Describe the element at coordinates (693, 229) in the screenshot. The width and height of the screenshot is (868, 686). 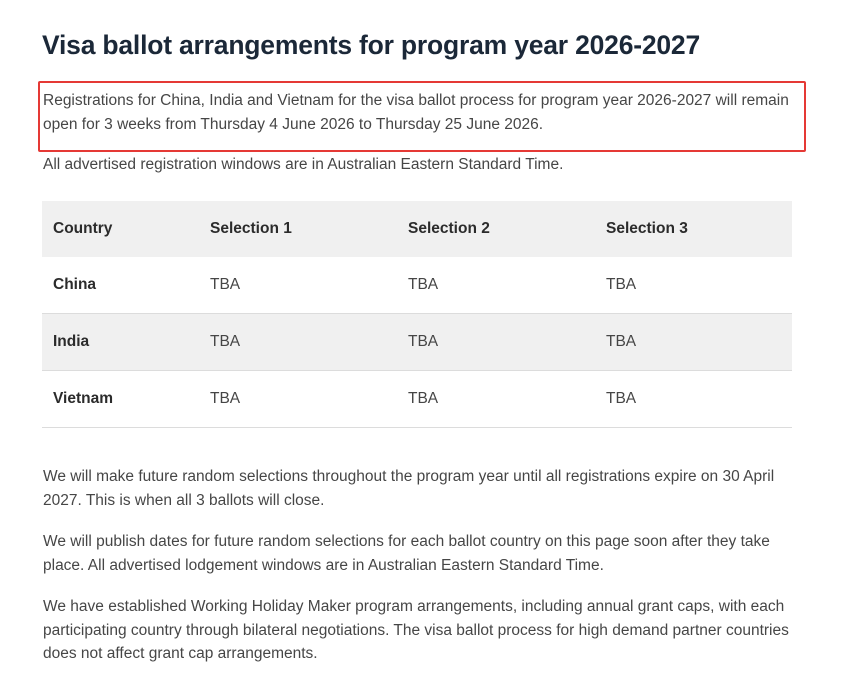
I see `column-header: Selection 3` at that location.